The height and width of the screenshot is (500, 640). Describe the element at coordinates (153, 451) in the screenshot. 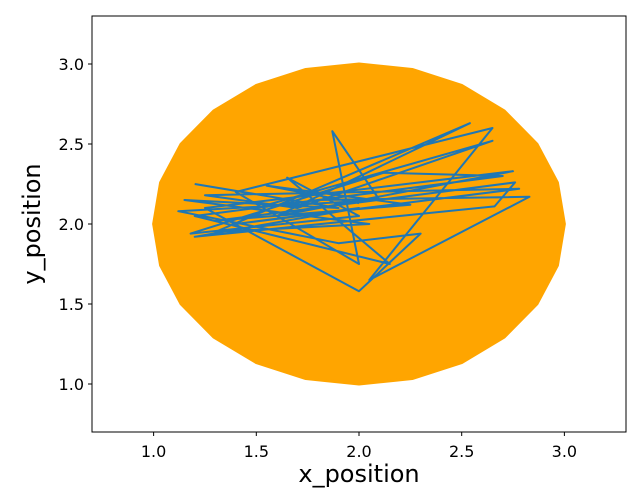

I see `x-tick-label: 1.0` at that location.